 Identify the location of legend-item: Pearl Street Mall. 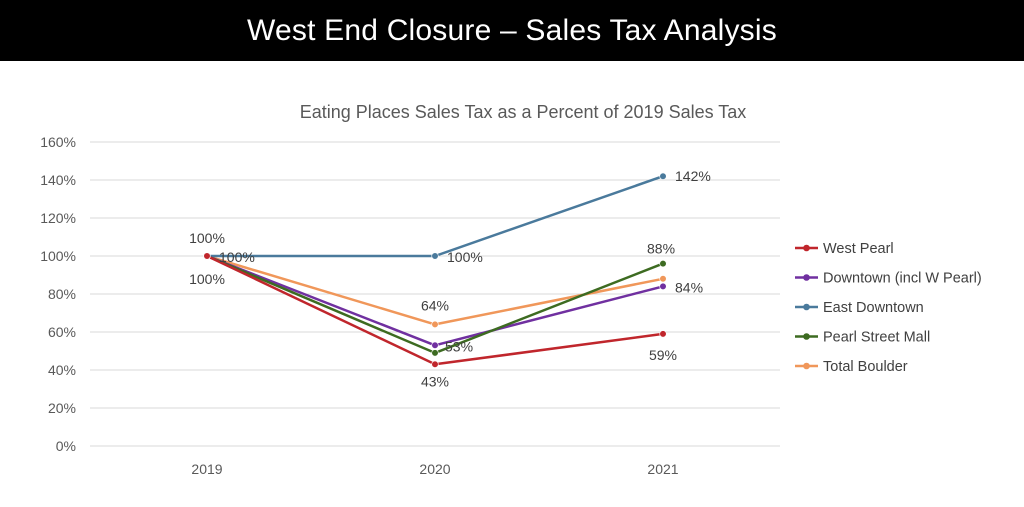
(862, 338).